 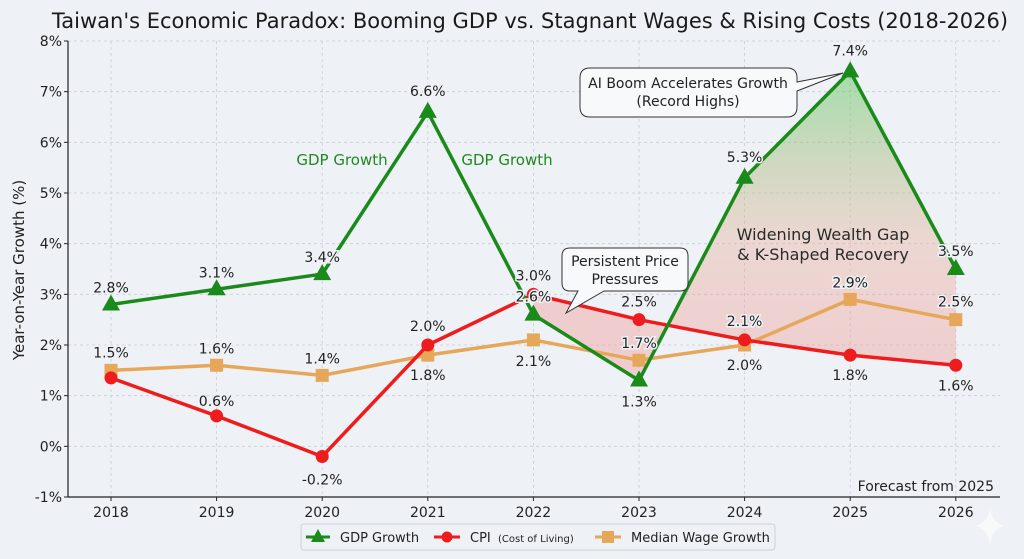 What do you see at coordinates (19, 270) in the screenshot?
I see `y-axis-label: Year-on-Year Growth (%)` at bounding box center [19, 270].